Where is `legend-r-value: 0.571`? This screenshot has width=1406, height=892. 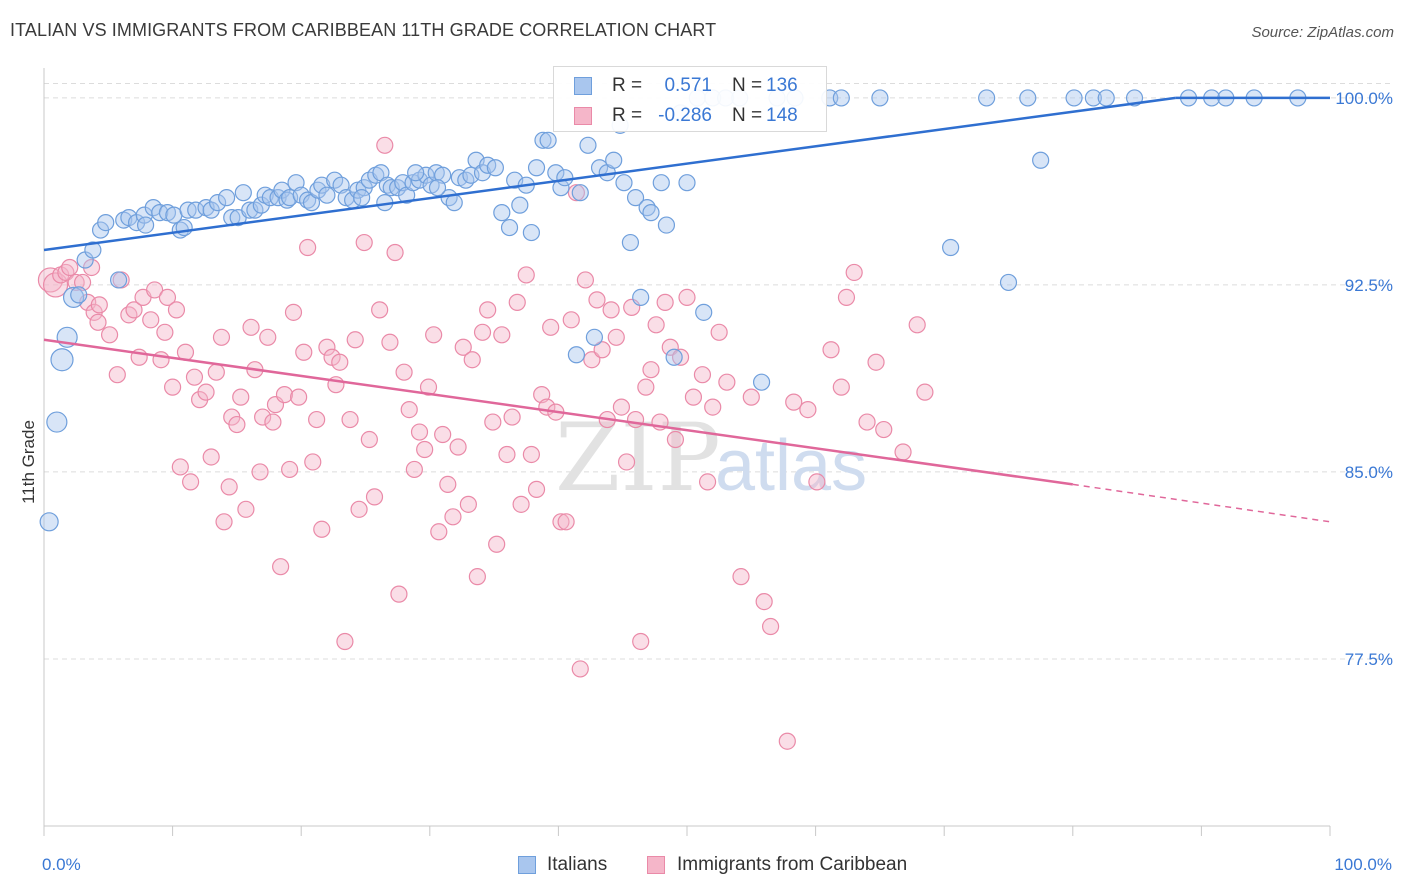 legend-r-value: 0.571 is located at coordinates (688, 85).